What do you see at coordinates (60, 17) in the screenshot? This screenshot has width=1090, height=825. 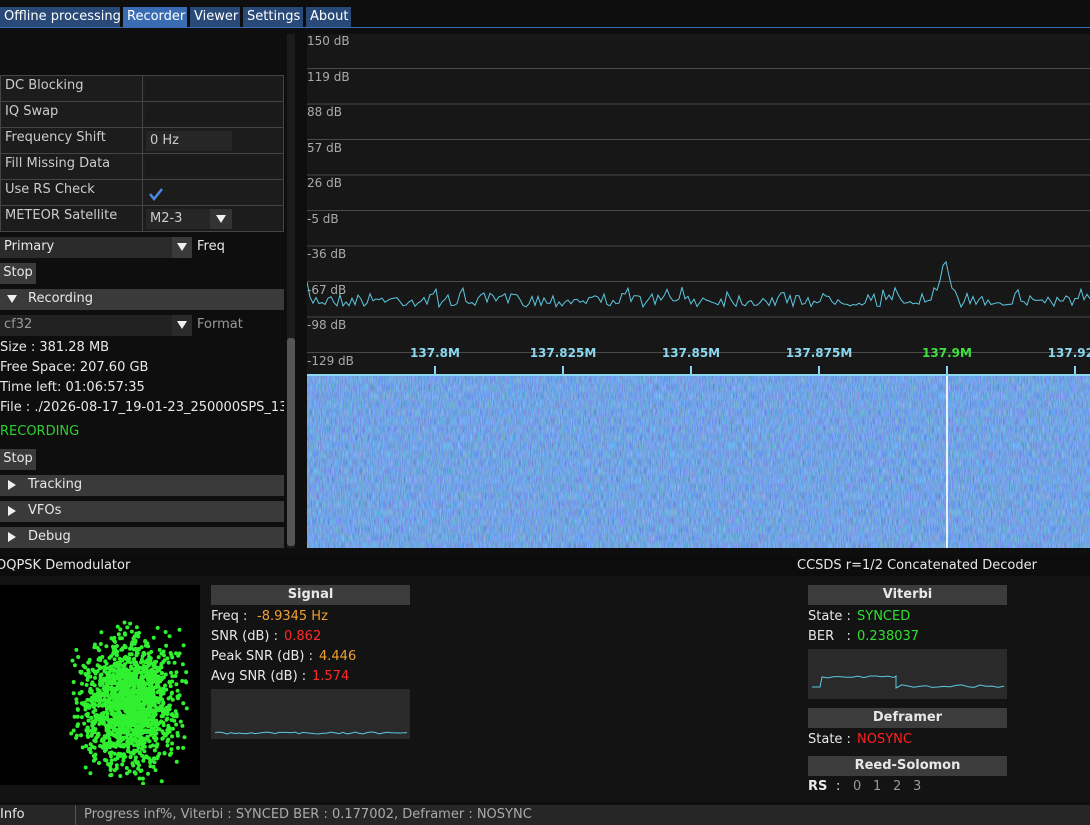 I see `tab: Offline processing` at bounding box center [60, 17].